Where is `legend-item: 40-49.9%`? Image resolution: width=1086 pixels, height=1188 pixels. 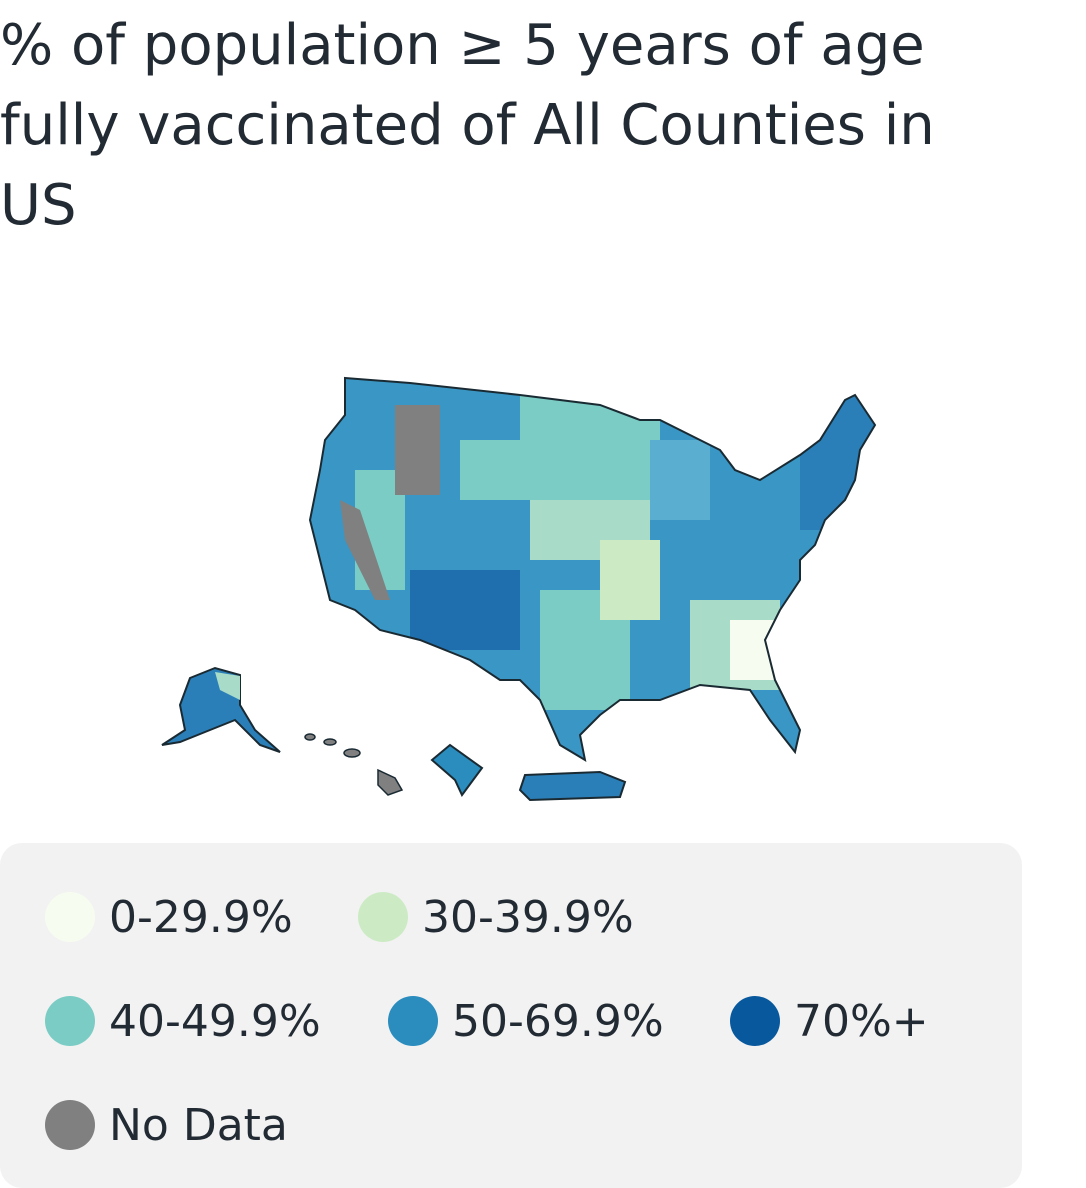 legend-item: 40-49.9% is located at coordinates (183, 1021).